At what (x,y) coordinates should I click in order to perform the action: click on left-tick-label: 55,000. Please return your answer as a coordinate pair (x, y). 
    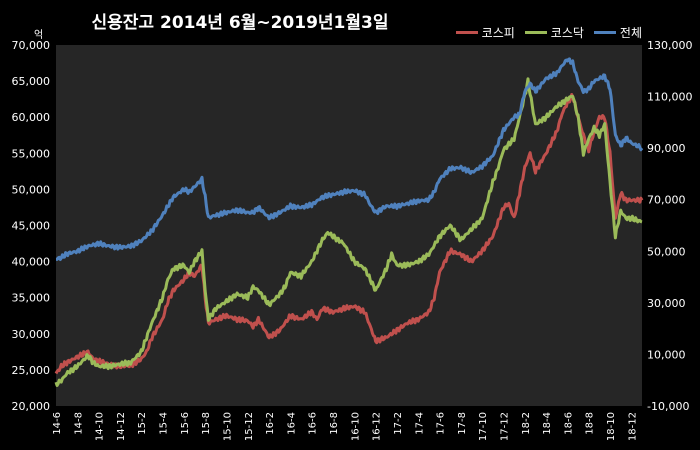
    Looking at the image, I should click on (31, 153).